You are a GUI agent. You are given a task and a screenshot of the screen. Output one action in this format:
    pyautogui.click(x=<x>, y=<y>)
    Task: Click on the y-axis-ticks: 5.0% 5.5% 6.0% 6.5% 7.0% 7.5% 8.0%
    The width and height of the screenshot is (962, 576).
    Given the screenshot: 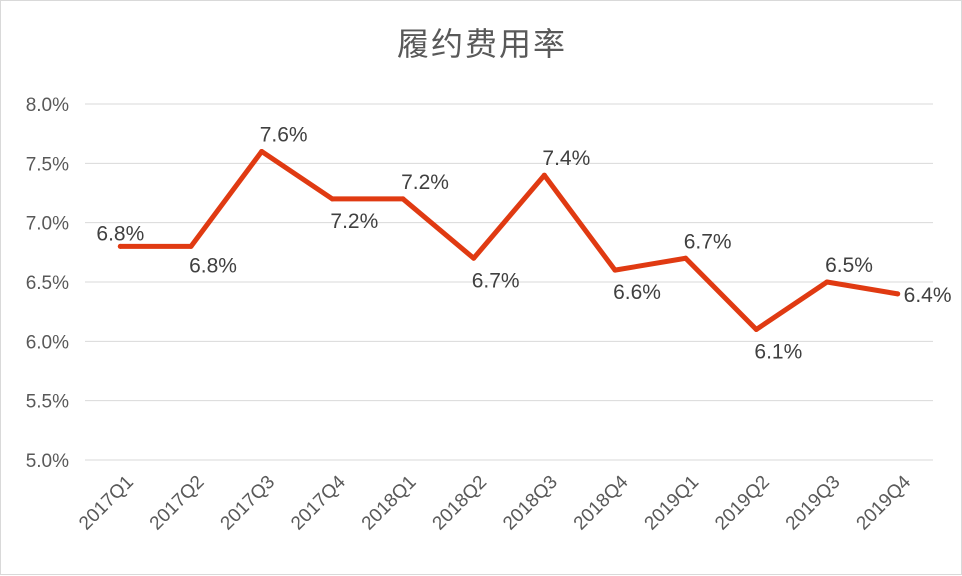 What is the action you would take?
    pyautogui.click(x=47, y=283)
    